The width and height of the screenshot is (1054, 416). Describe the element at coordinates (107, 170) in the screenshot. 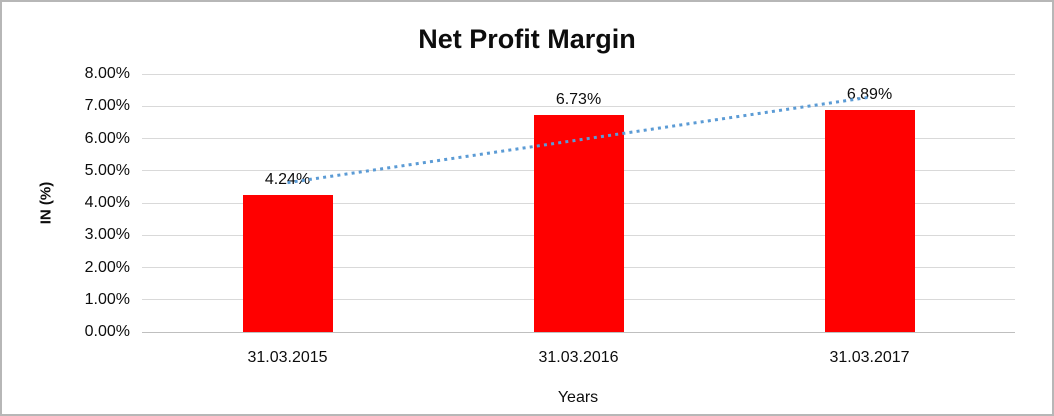

I see `y-tick-label: 5.00%` at that location.